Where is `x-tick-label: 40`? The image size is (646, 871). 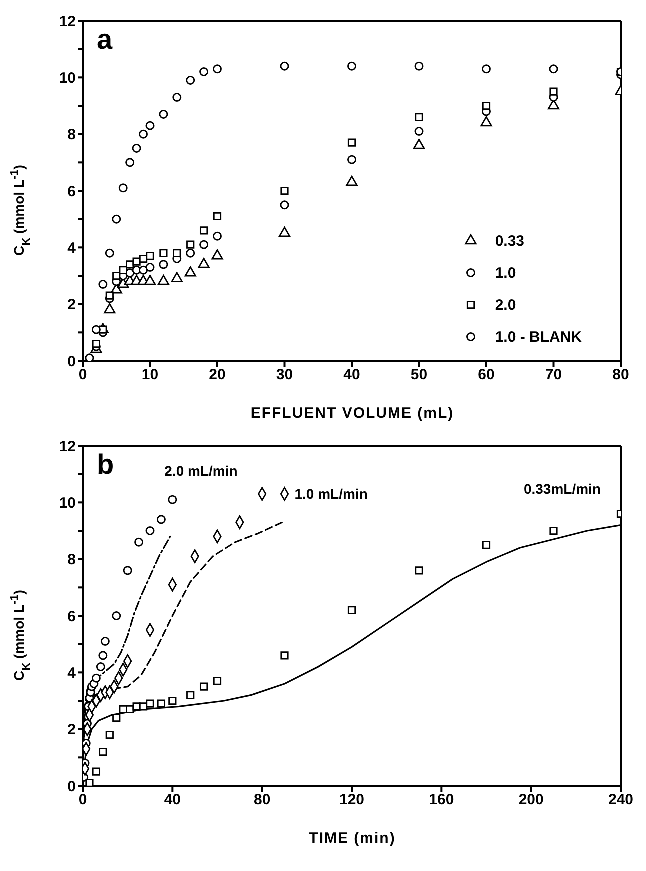
x-tick-label: 40 is located at coordinates (173, 800).